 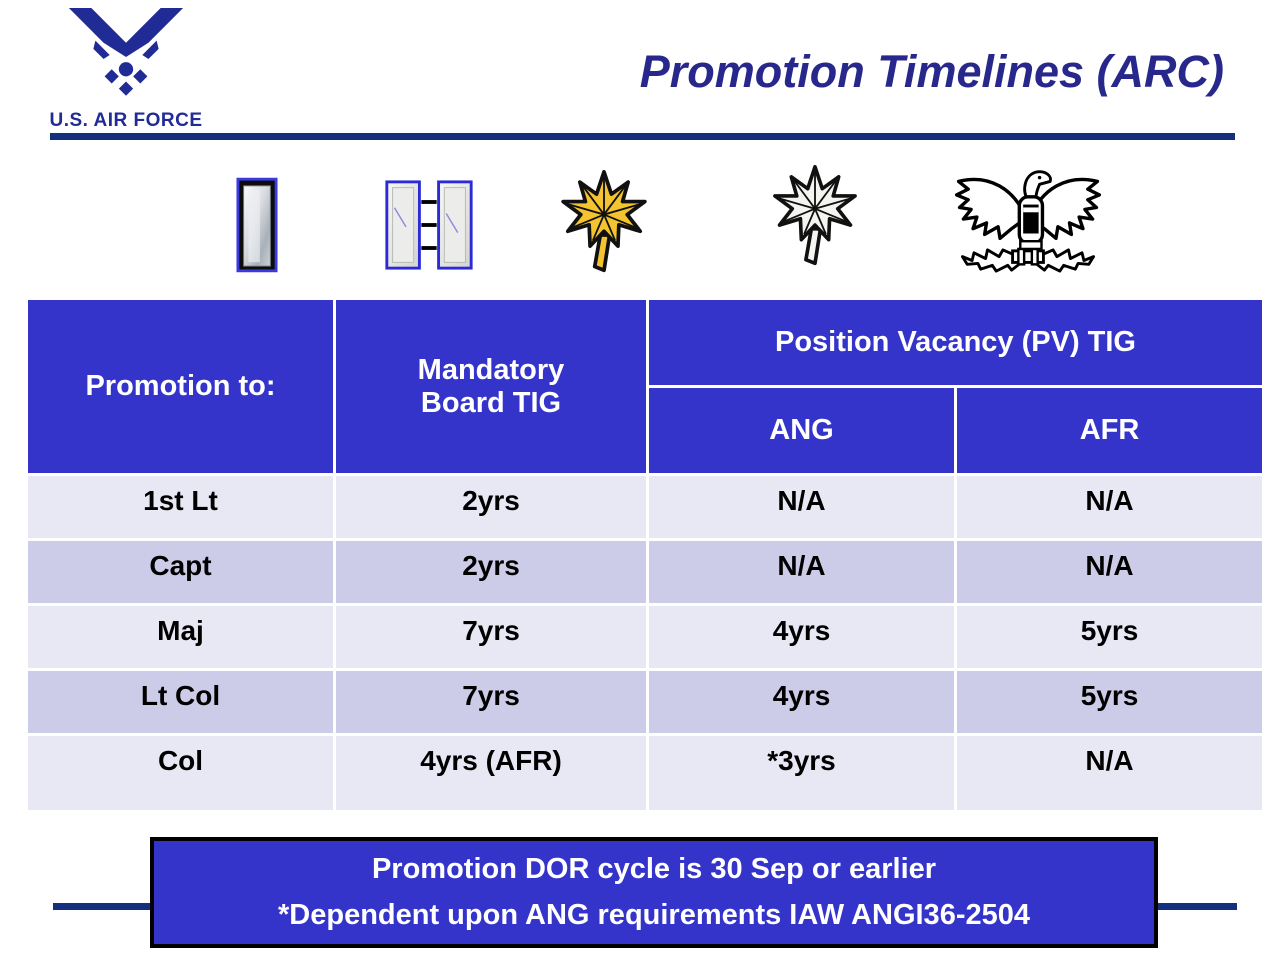 What do you see at coordinates (180, 702) in the screenshot?
I see `cell-rank: Lt Col` at bounding box center [180, 702].